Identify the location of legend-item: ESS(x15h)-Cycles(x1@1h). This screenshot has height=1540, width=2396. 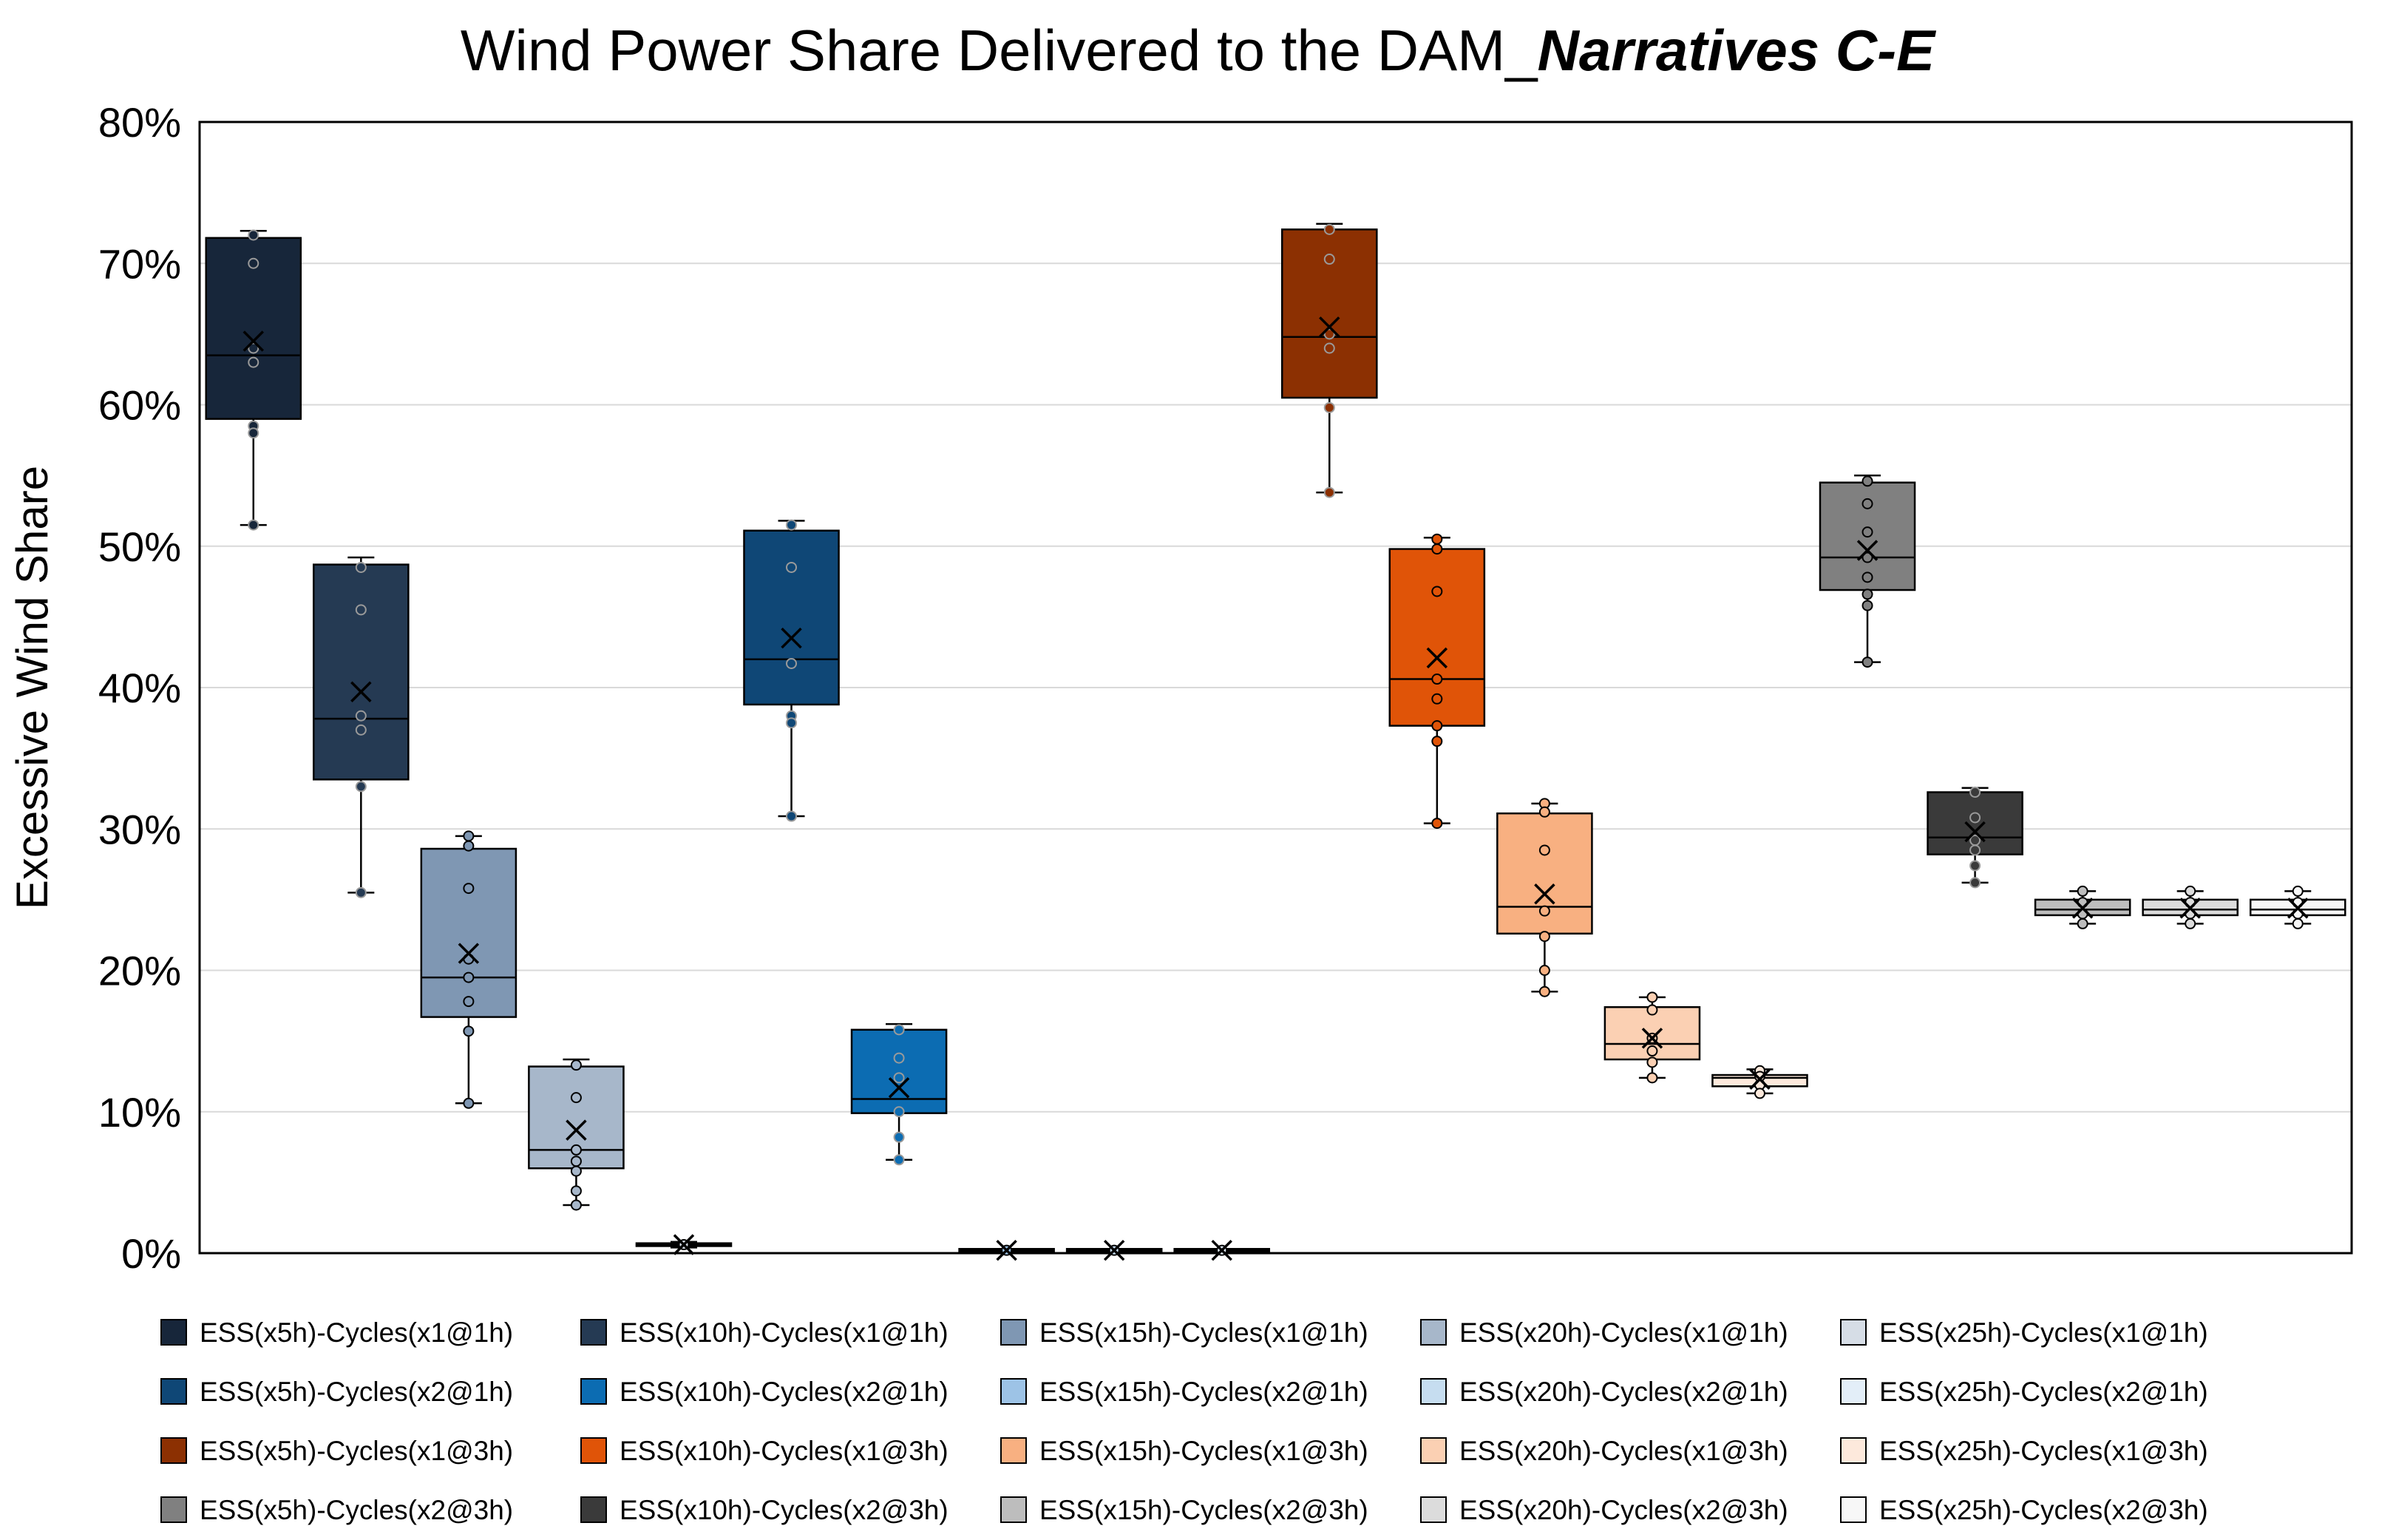
(1184, 1332).